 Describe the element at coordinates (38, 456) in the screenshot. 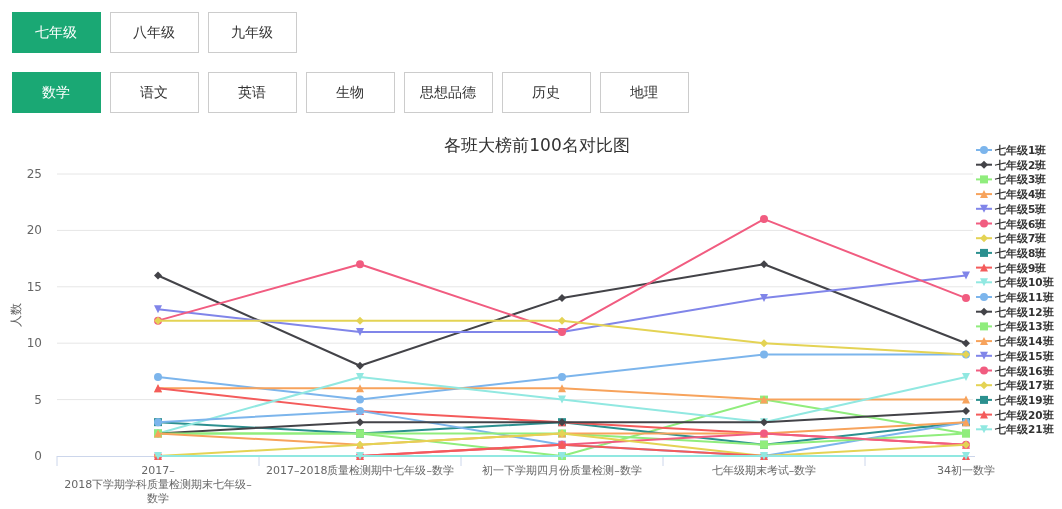

I see `y-tick-label: 0` at that location.